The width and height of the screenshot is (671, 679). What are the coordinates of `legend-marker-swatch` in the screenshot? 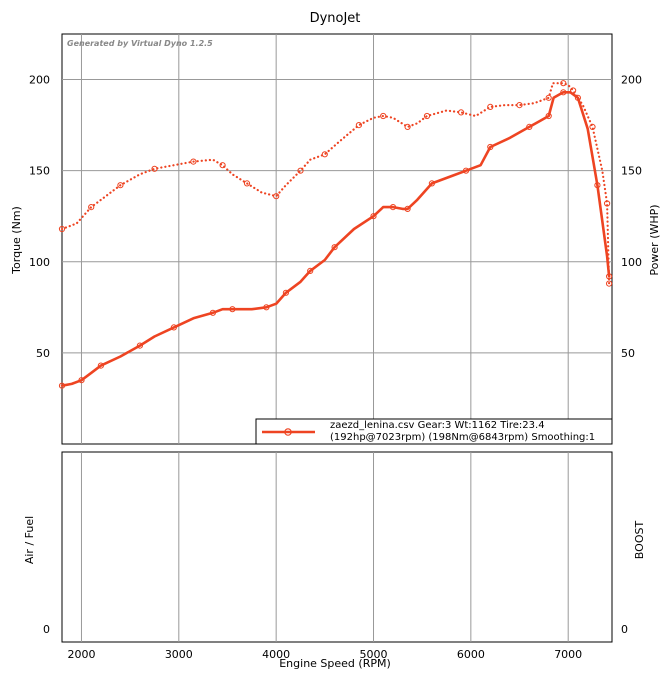 It's located at (288, 432).